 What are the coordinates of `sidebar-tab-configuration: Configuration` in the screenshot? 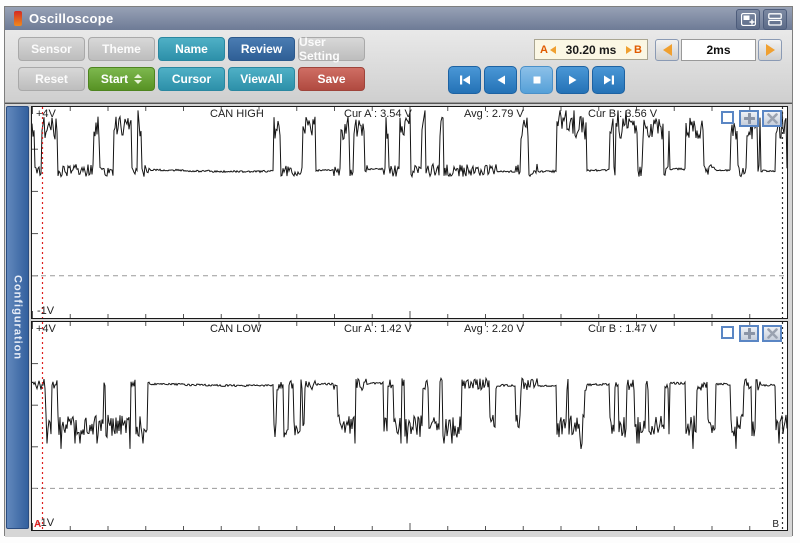 It's located at (17, 317).